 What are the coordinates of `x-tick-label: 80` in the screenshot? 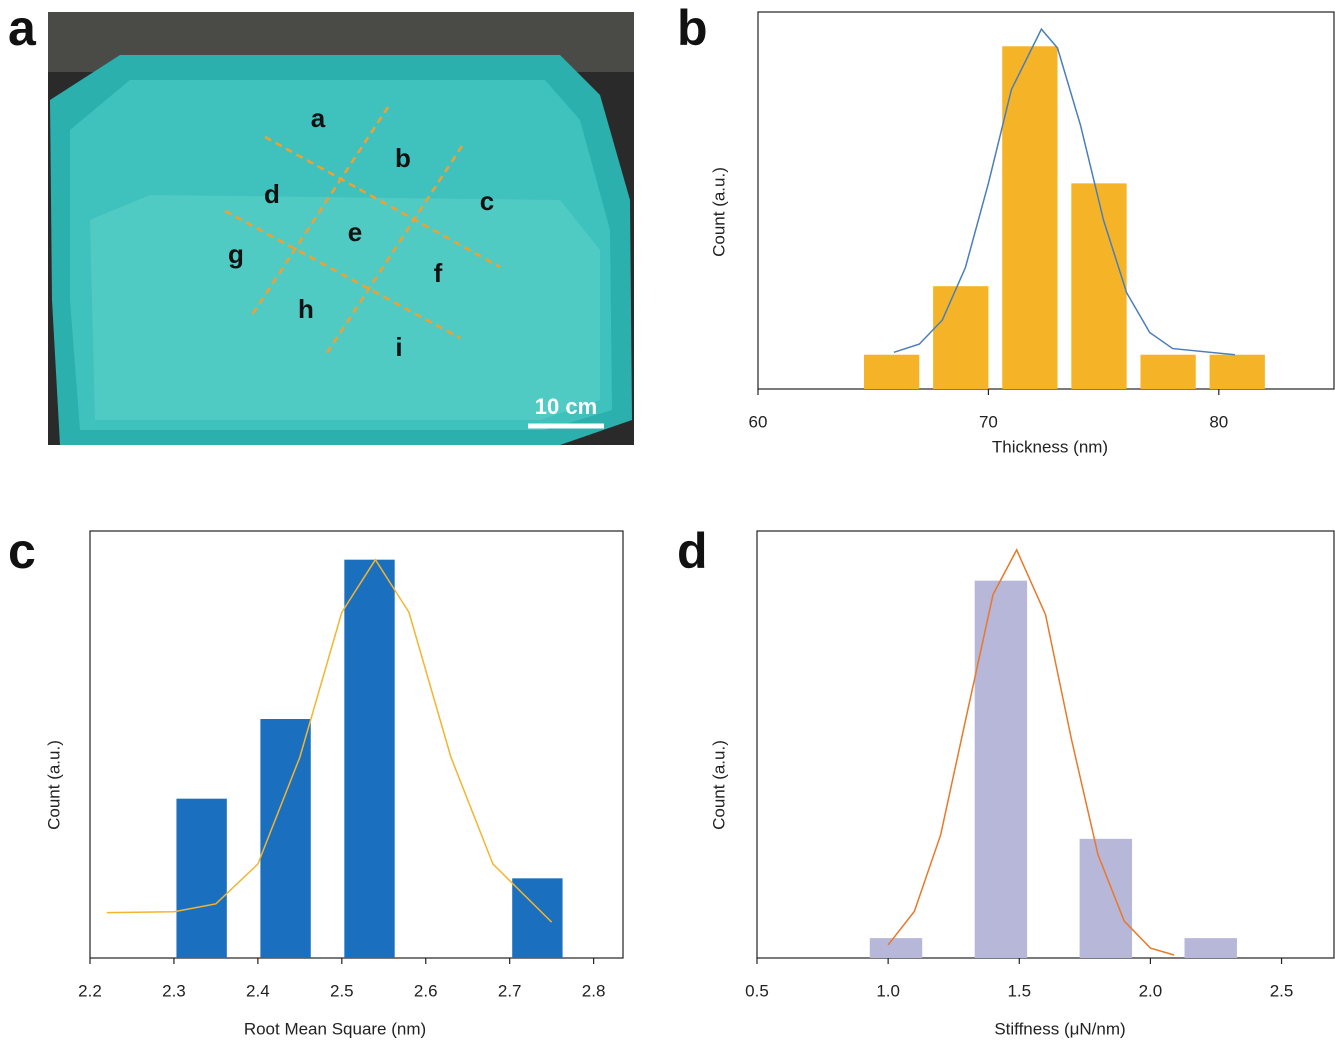 It's located at (1218, 421).